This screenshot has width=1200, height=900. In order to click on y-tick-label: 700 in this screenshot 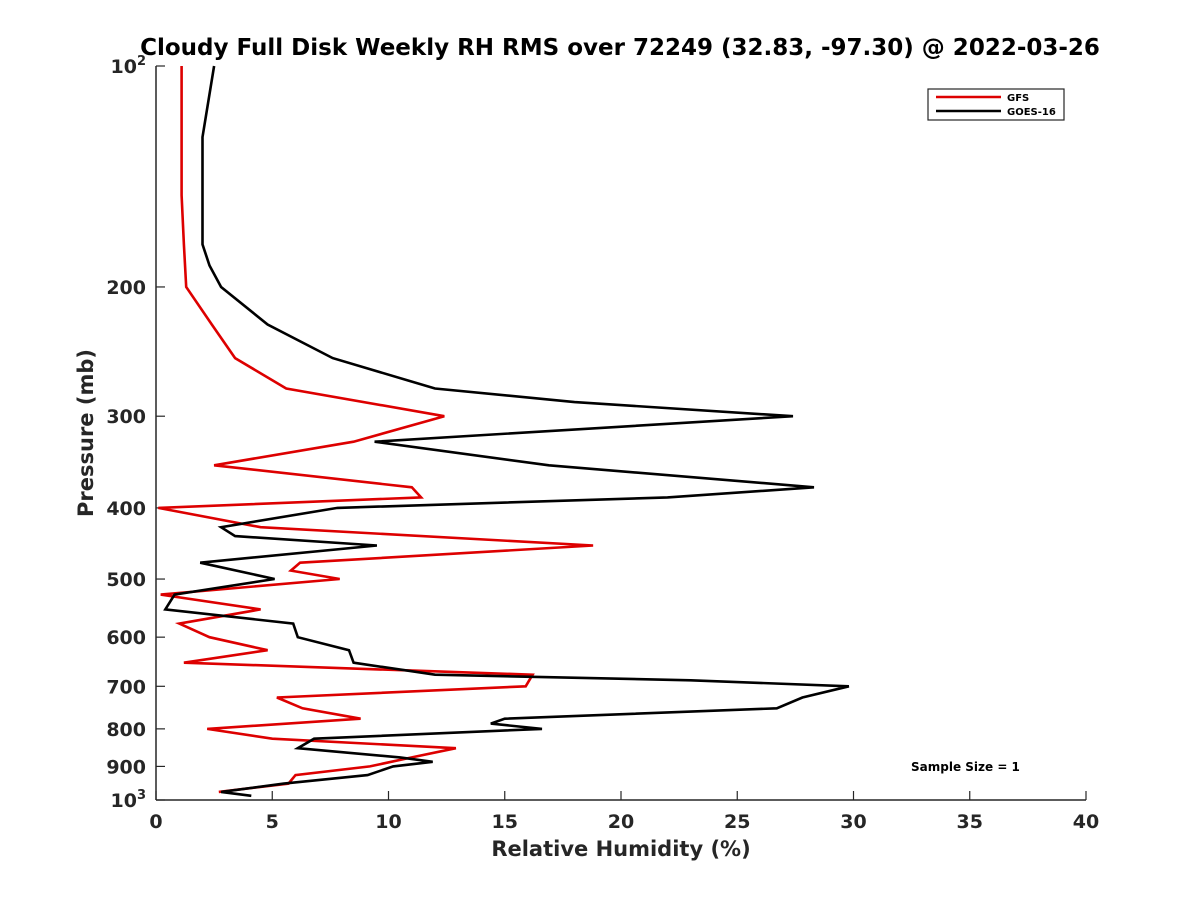, I will do `click(126, 687)`.